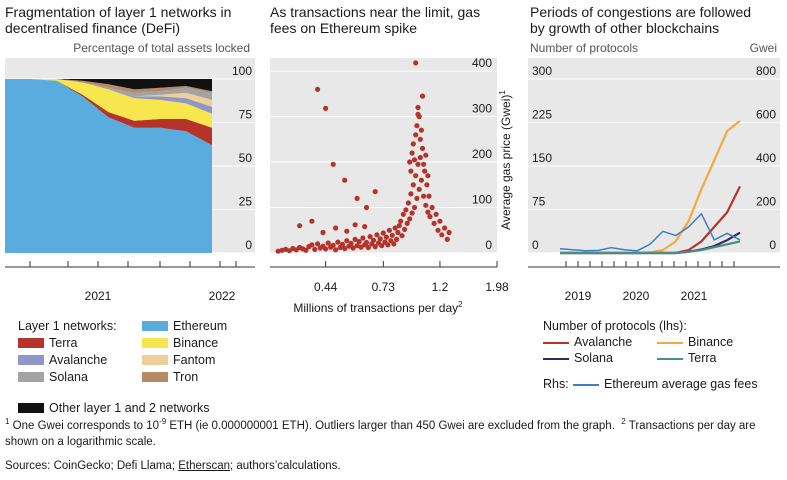 The height and width of the screenshot is (480, 787). I want to click on middle-x-tick-label: 1.2, so click(440, 287).